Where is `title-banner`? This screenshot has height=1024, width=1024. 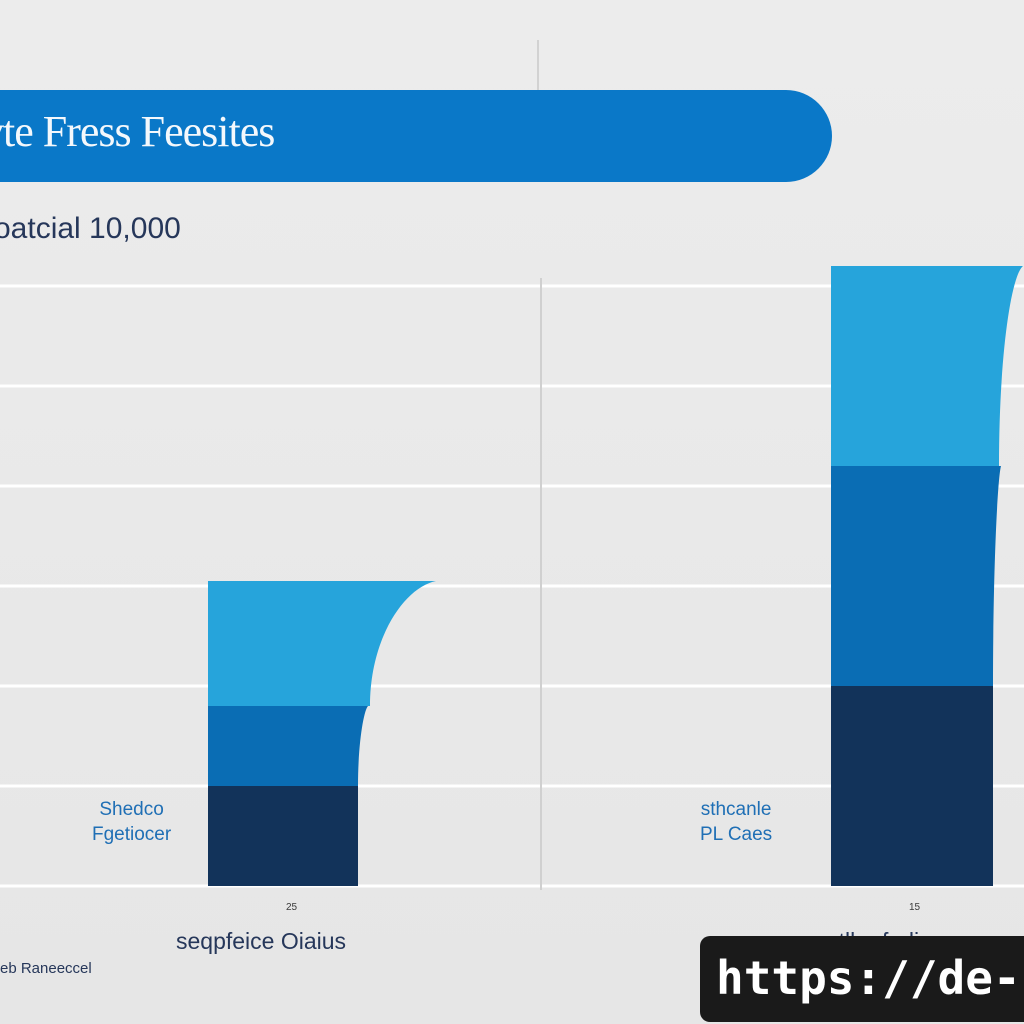
title-banner is located at coordinates (416, 136).